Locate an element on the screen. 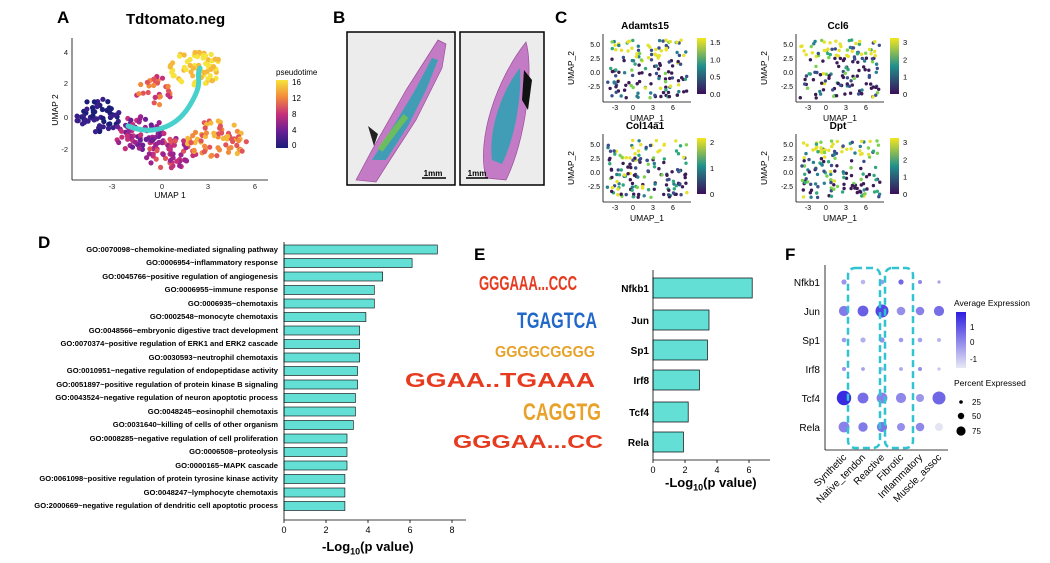 The width and height of the screenshot is (1050, 563). motif-name: Rela is located at coordinates (639, 443).